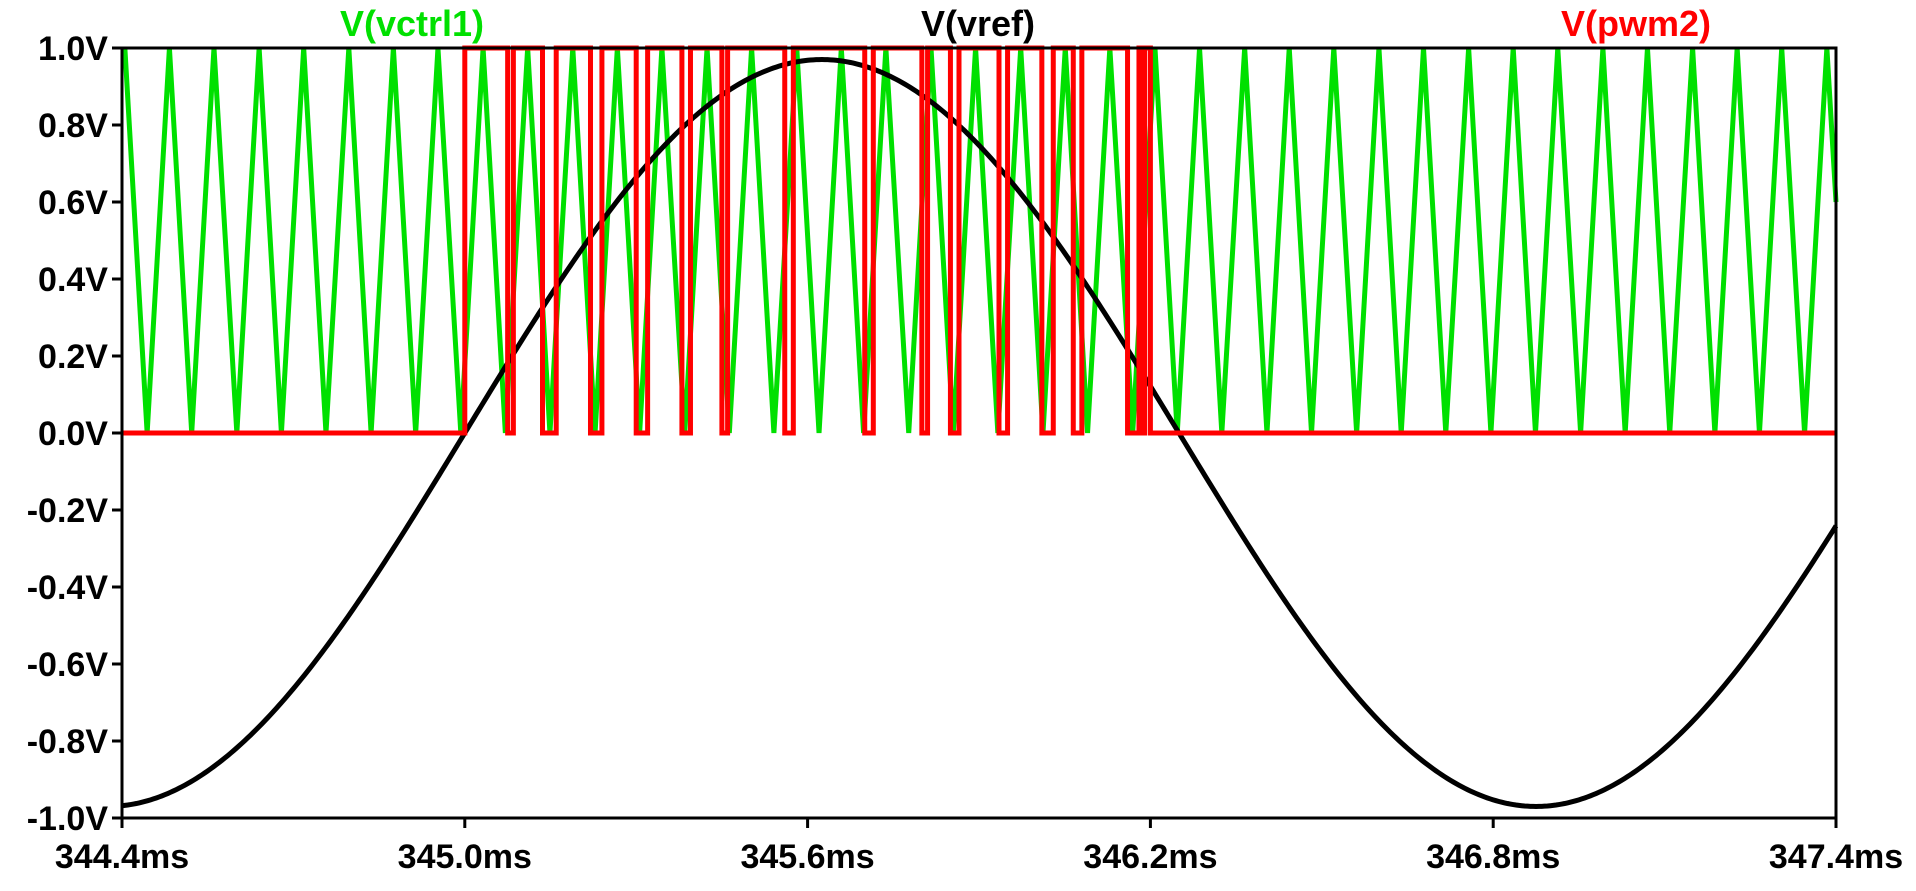 The height and width of the screenshot is (891, 1916). Describe the element at coordinates (68, 665) in the screenshot. I see `y-tick-label: -0.6V` at that location.